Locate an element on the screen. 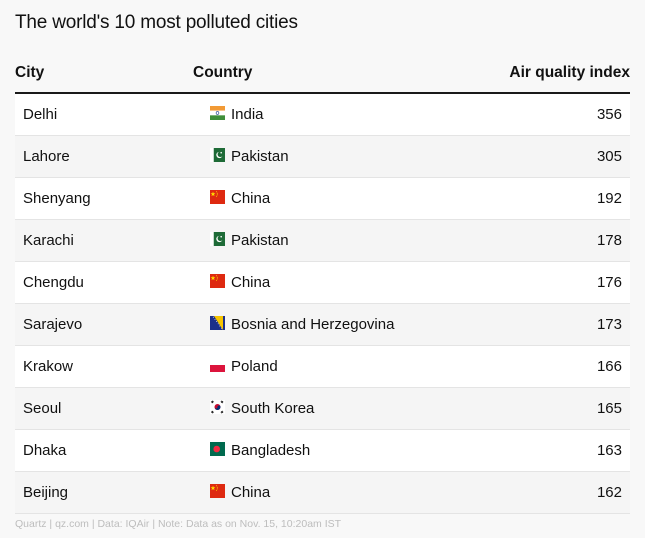 Image resolution: width=645 pixels, height=538 pixels. poland-flag-icon is located at coordinates (217, 365).